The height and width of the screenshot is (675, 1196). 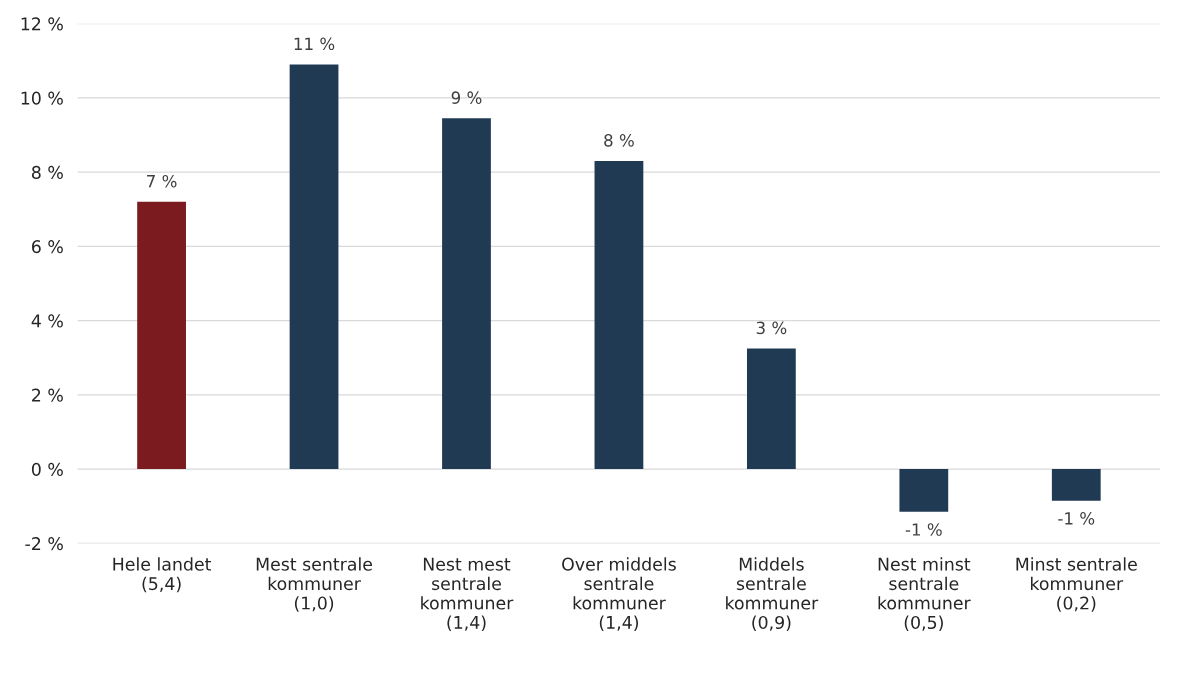 I want to click on x-tick-label: Nest mest sentrale kommuner (1,4), so click(x=467, y=594).